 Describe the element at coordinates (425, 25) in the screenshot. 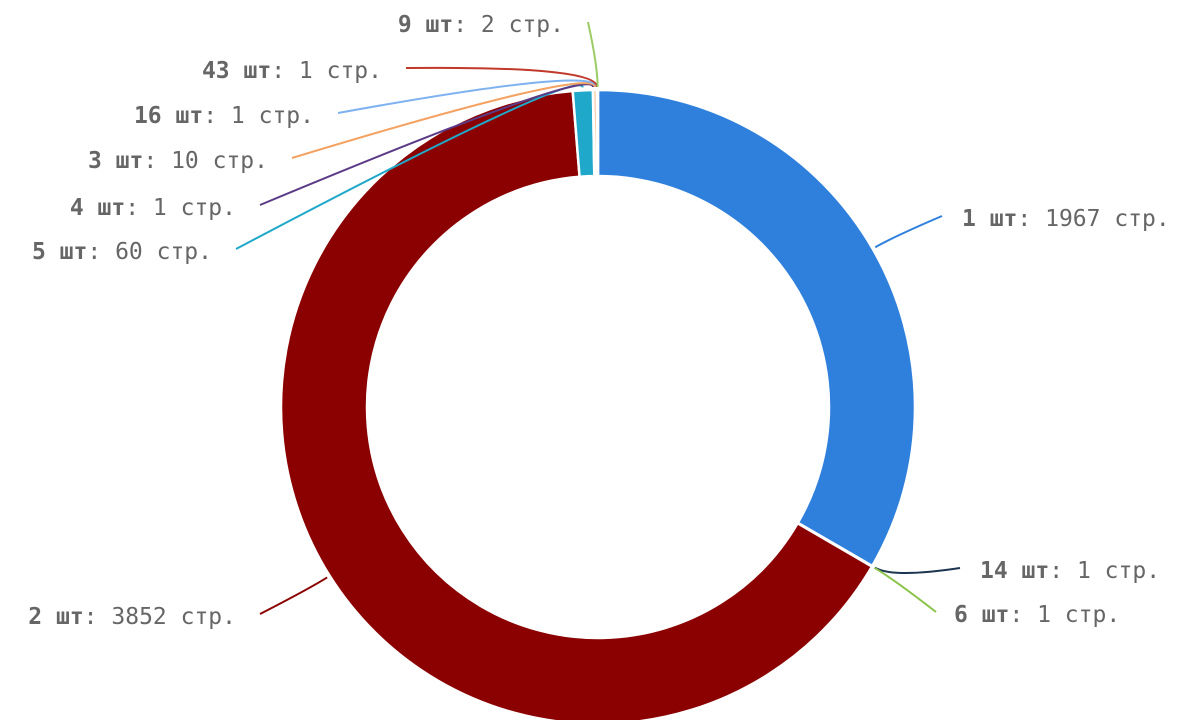

I see `slice-label-count: 9 шт` at that location.